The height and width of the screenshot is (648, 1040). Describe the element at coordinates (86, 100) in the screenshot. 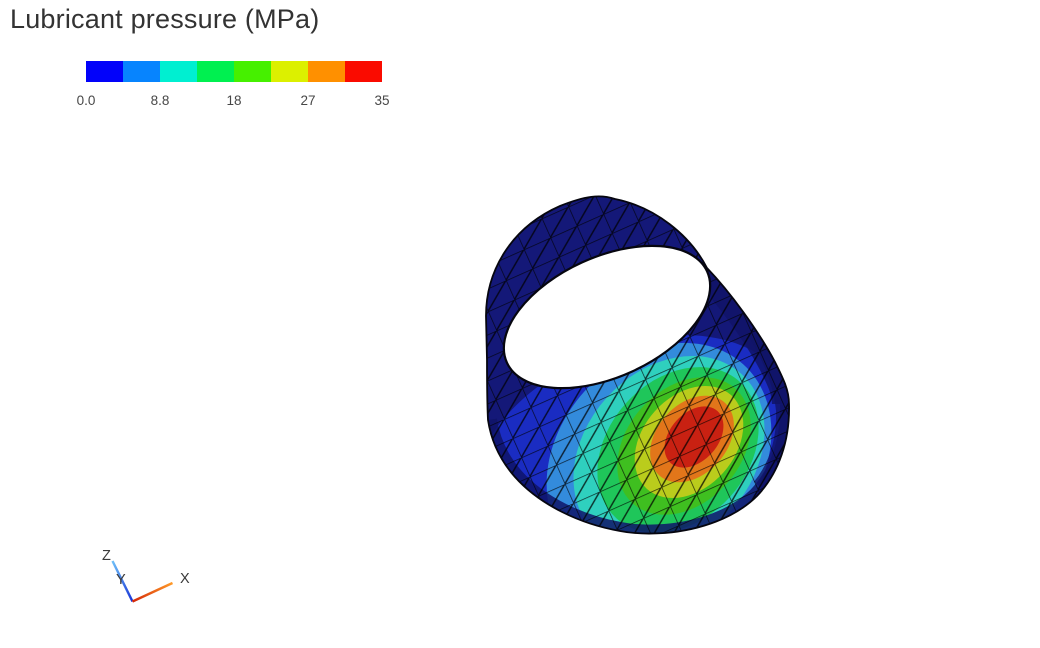

I see `colorbar-tick-label: 0.0` at that location.